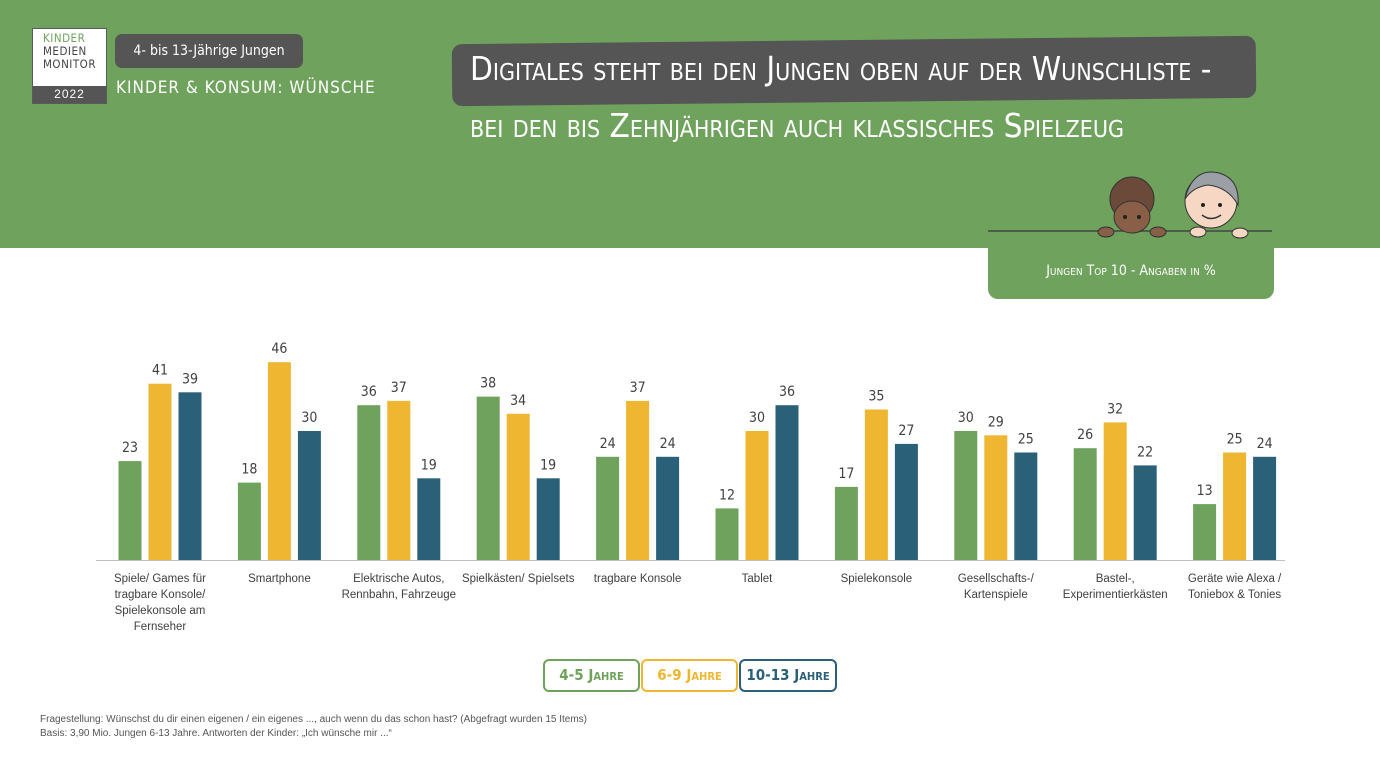 The height and width of the screenshot is (776, 1380). Describe the element at coordinates (160, 371) in the screenshot. I see `value-label-6-9-jahre-1: 41` at that location.